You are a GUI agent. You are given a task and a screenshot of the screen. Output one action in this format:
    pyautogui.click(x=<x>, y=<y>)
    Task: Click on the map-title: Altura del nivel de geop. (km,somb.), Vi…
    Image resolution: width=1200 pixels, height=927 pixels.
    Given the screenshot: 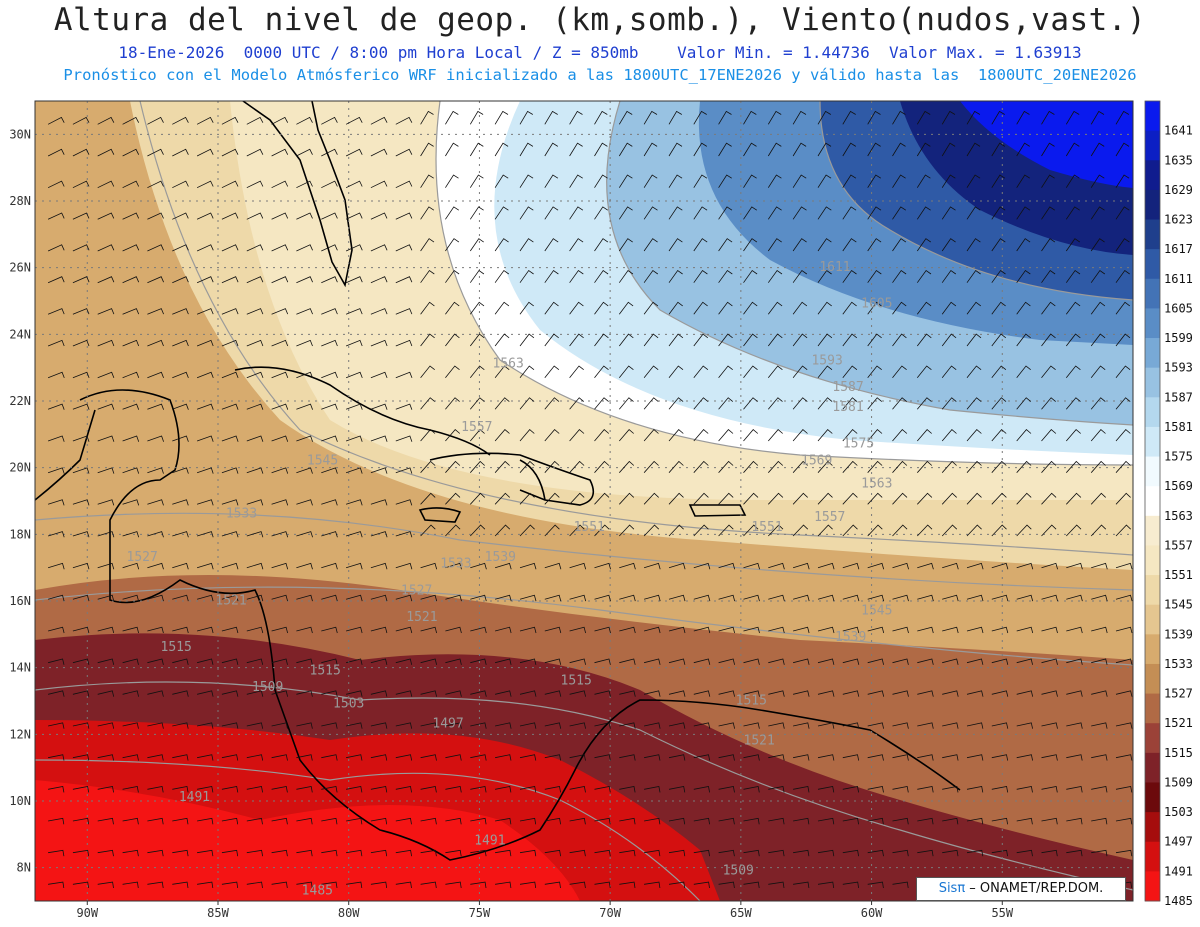 What is the action you would take?
    pyautogui.click(x=600, y=20)
    